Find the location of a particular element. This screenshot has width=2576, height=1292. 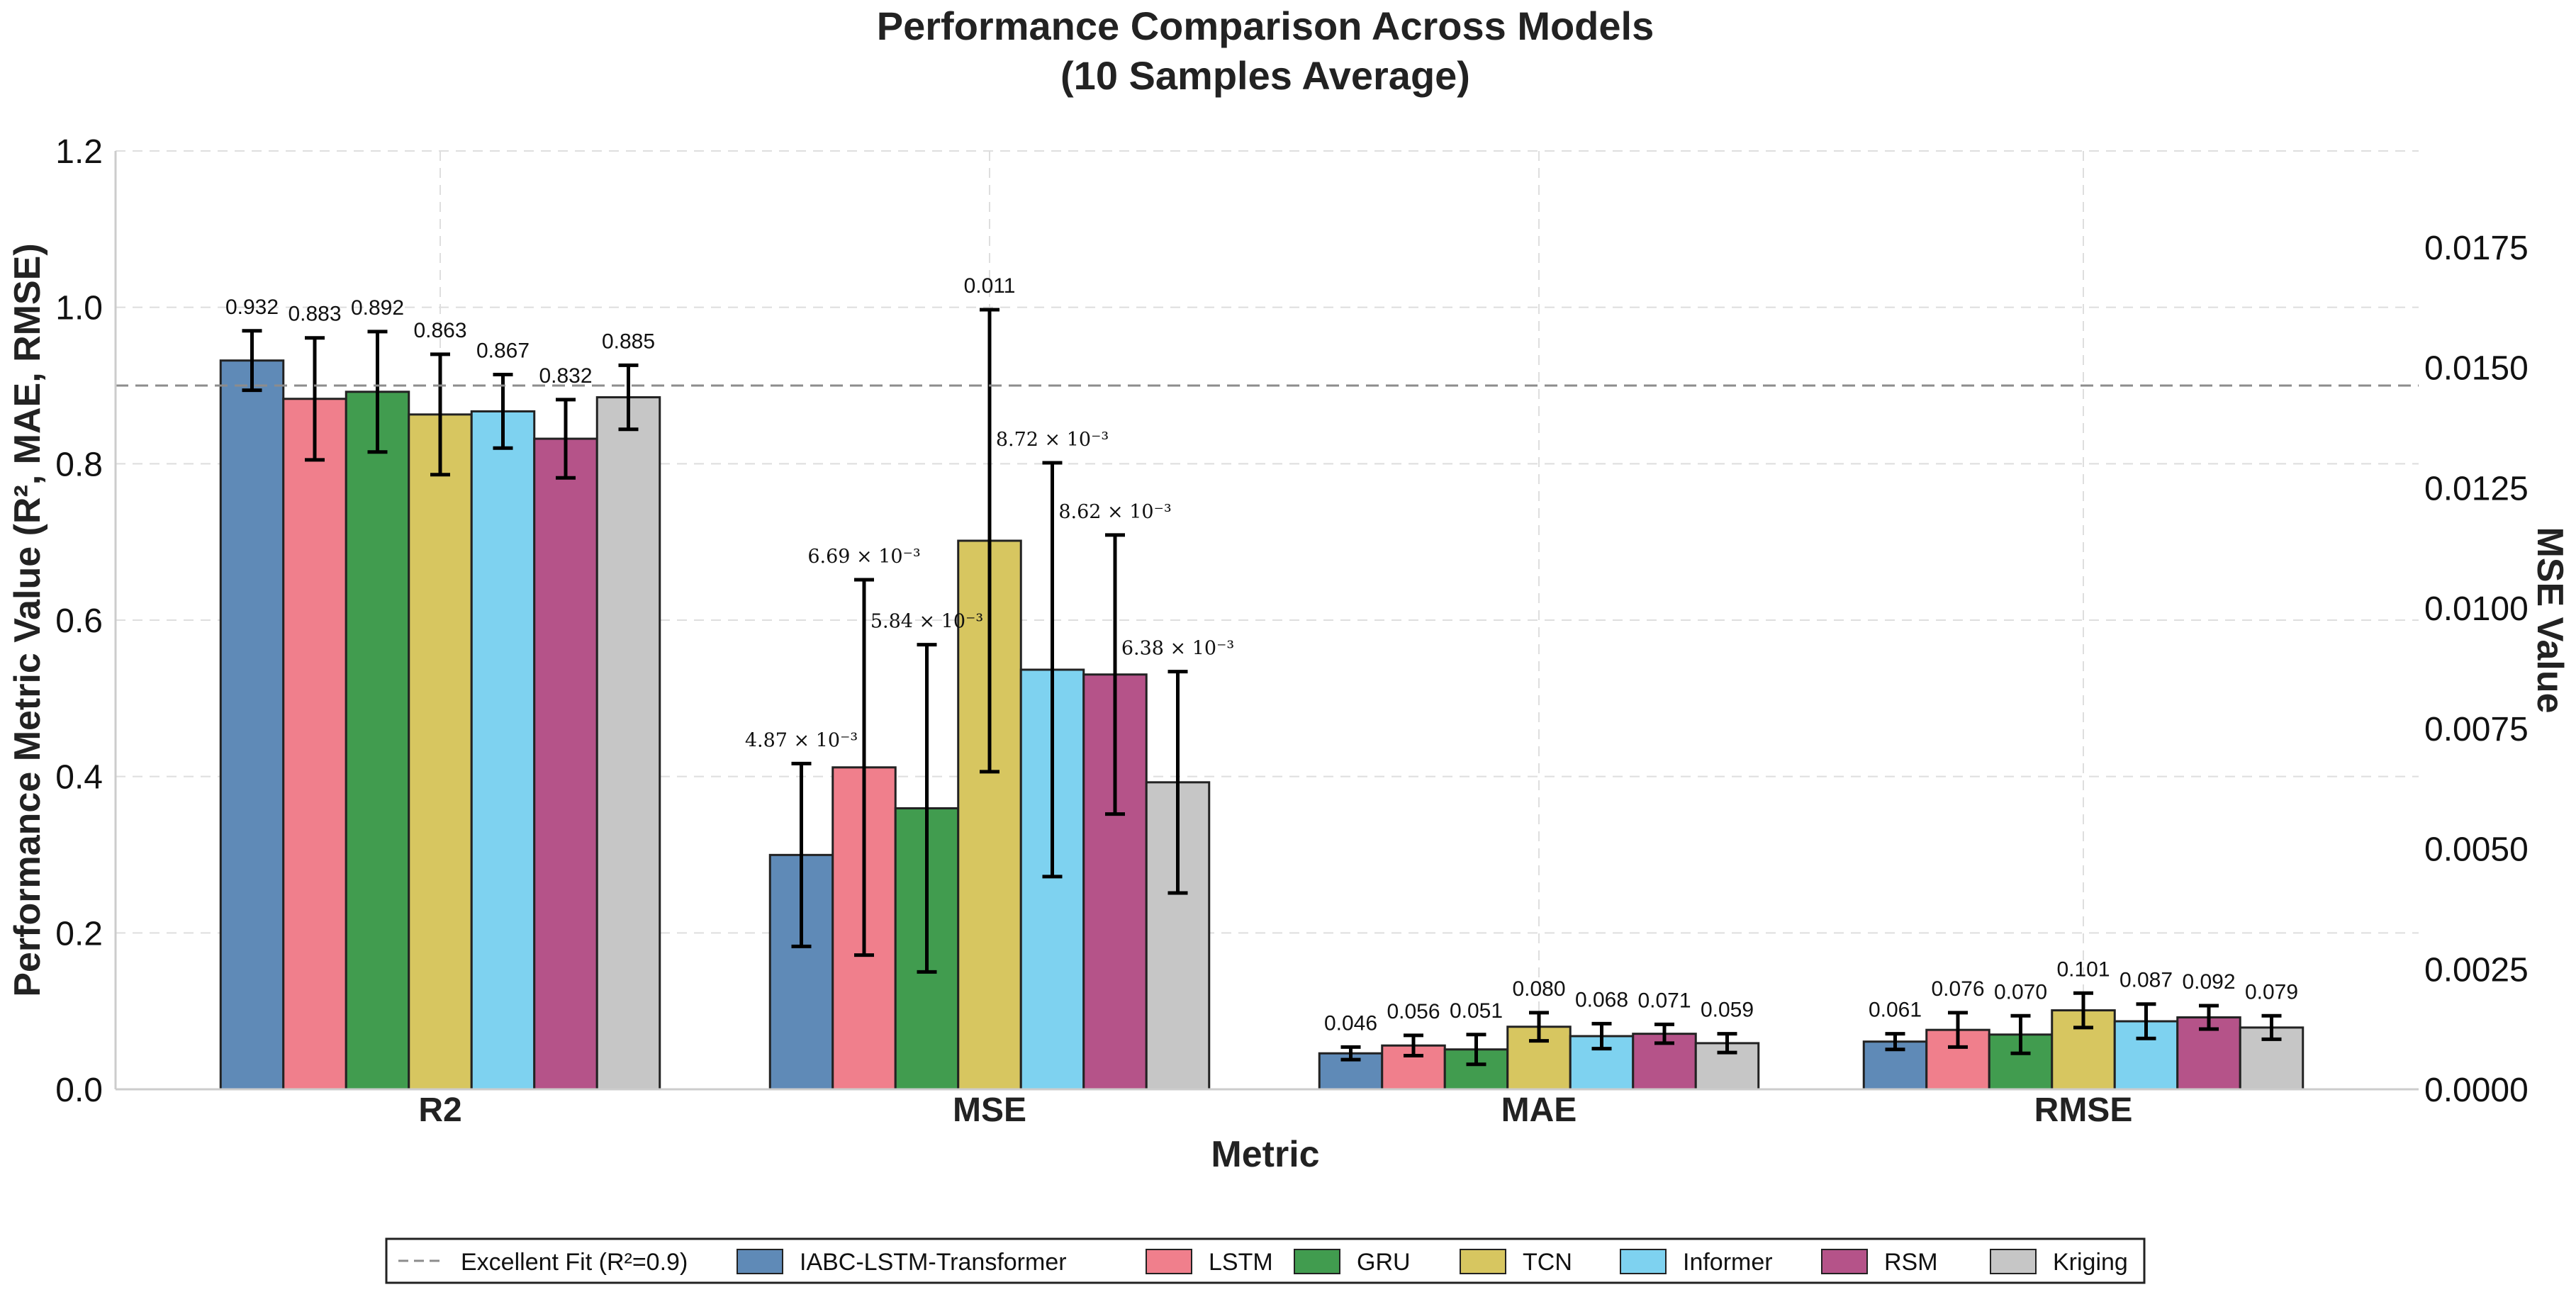

data-label: 0.080 is located at coordinates (1539, 989).